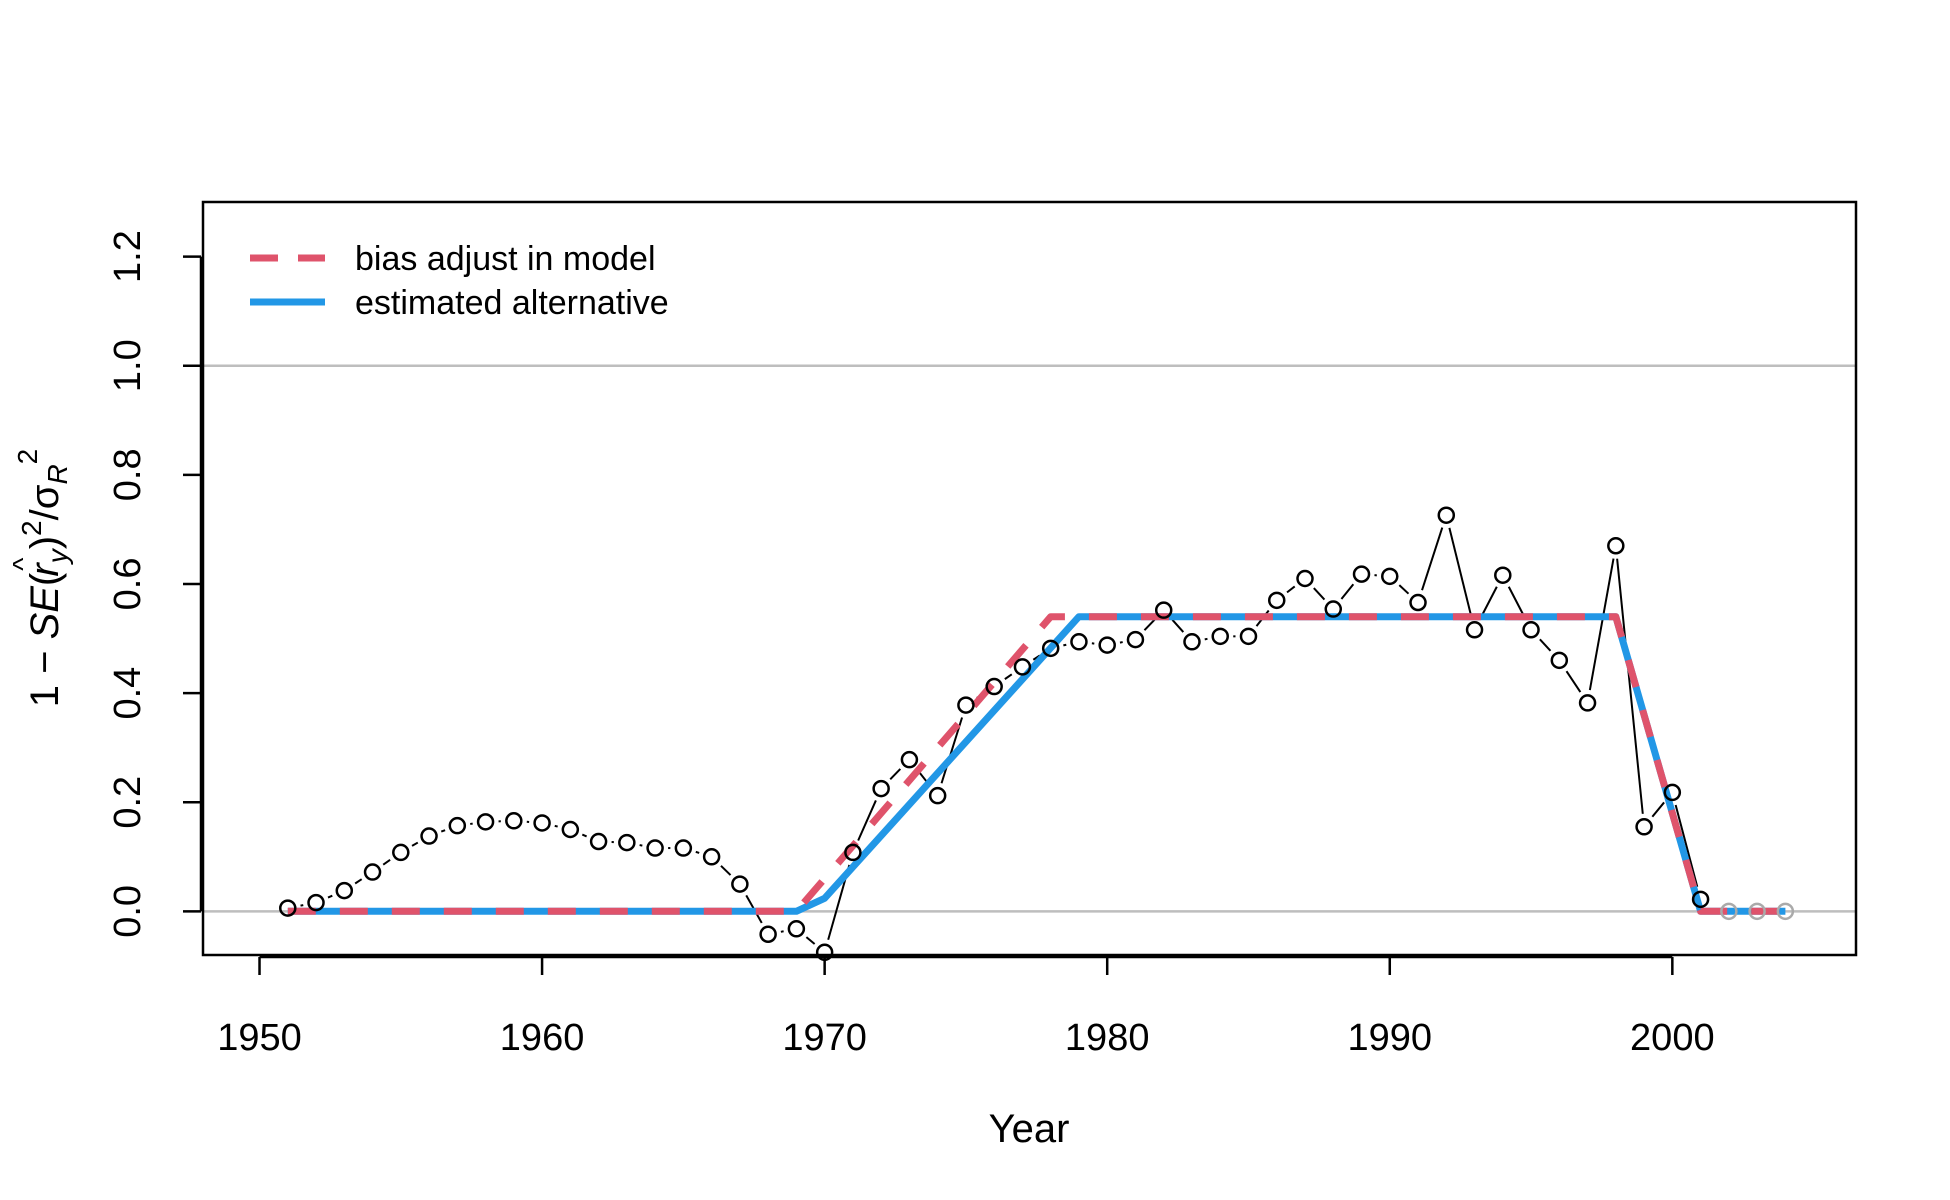  Describe the element at coordinates (27, 457) in the screenshot. I see `y-title-sup2b: 2` at that location.